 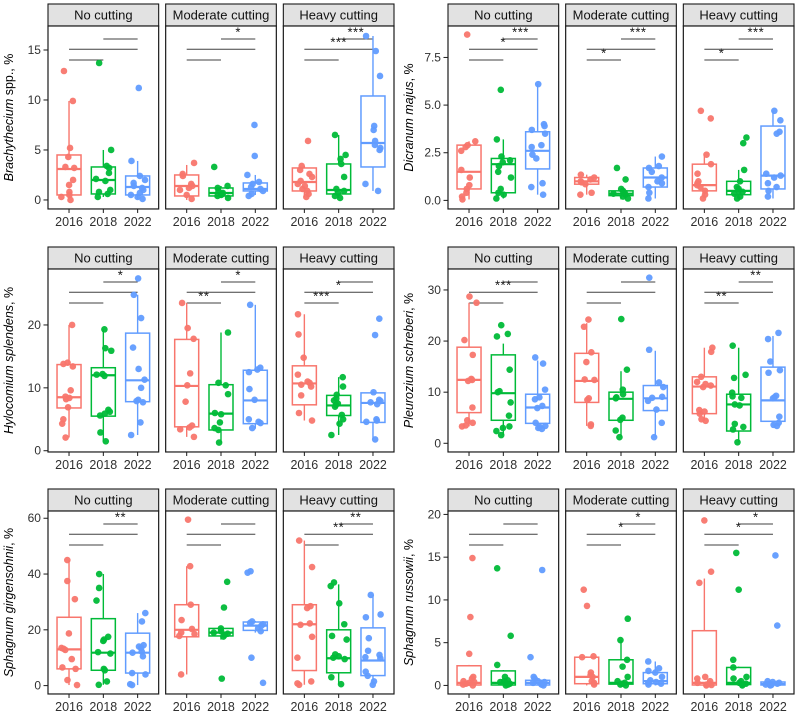 I want to click on facet-strip-label: Moderate cutting, so click(x=621, y=500).